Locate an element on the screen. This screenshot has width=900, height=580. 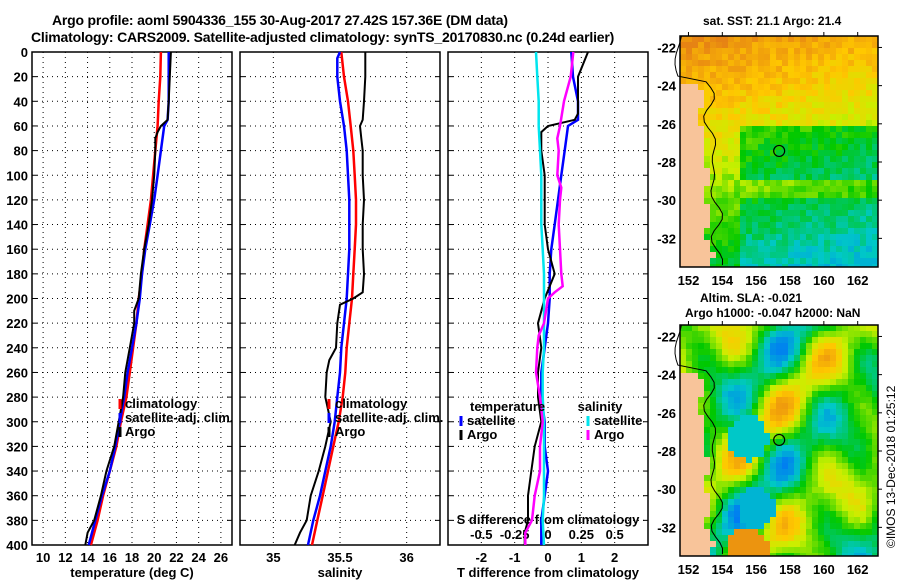
map-lat-label: -22 is located at coordinates (666, 47).